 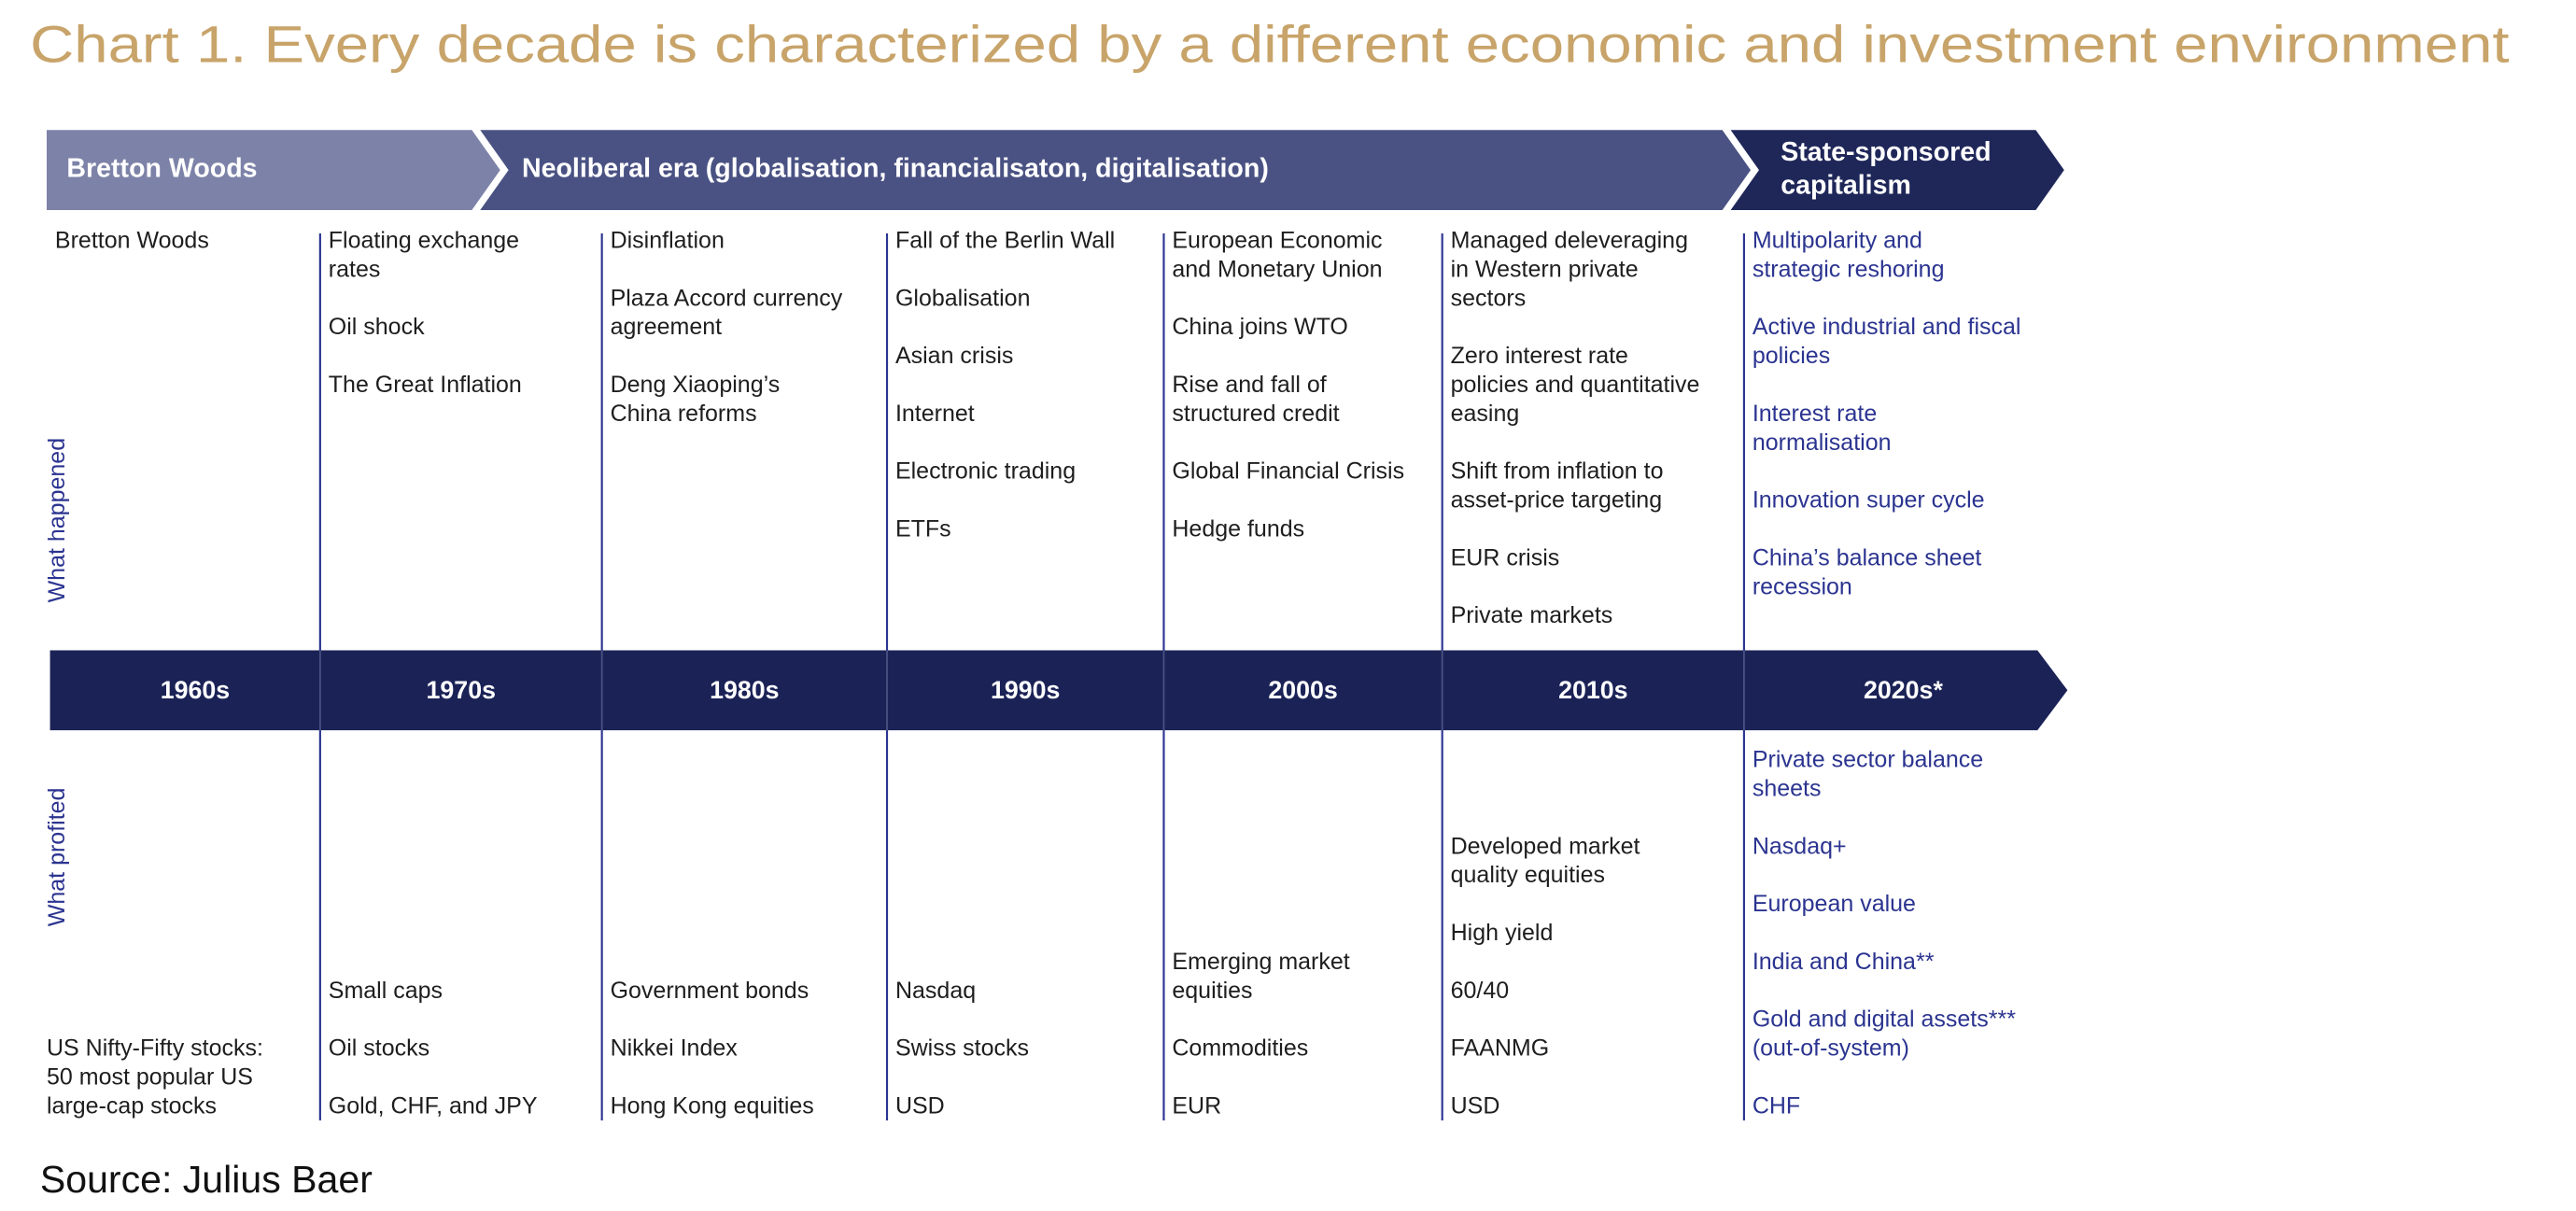 What do you see at coordinates (1815, 414) in the screenshot?
I see `event-text: Interest rate` at bounding box center [1815, 414].